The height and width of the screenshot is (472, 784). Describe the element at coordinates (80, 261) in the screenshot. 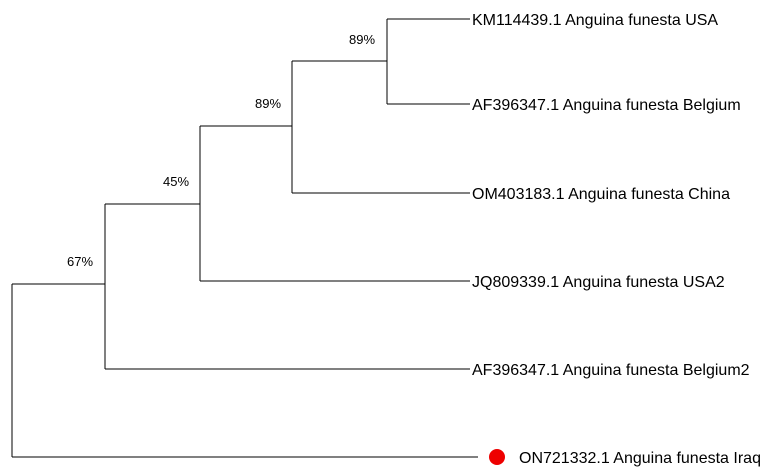

I see `bootstrap-belgium2: 67%` at that location.